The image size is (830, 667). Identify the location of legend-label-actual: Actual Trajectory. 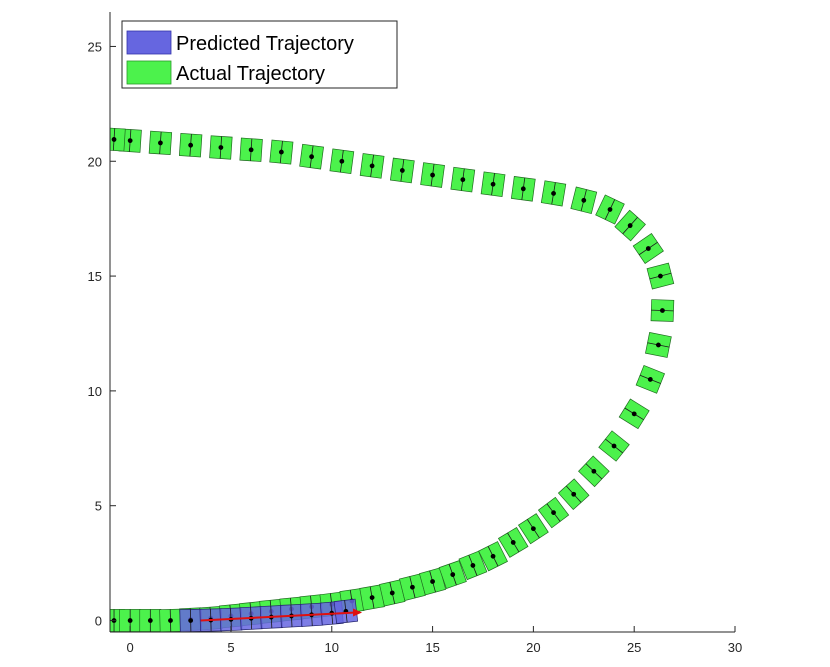
(250, 74).